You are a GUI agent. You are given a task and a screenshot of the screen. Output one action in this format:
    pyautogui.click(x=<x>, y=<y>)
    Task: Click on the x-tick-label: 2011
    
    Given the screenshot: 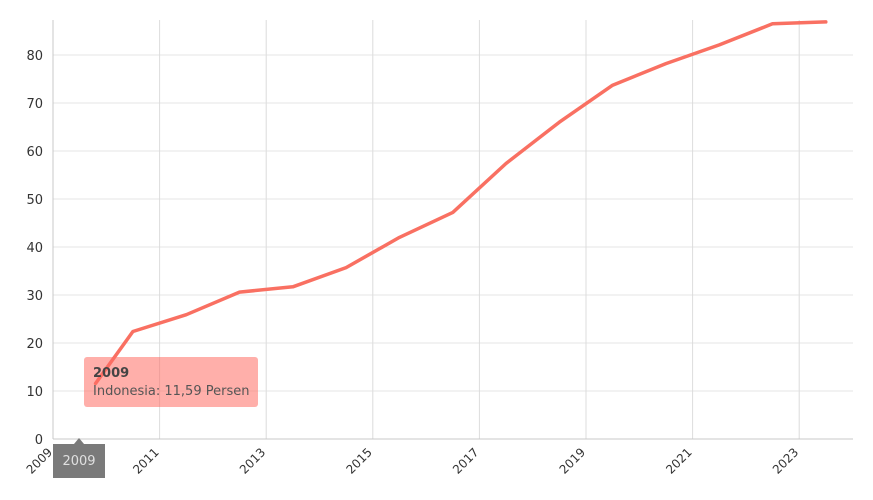 What is the action you would take?
    pyautogui.click(x=145, y=460)
    